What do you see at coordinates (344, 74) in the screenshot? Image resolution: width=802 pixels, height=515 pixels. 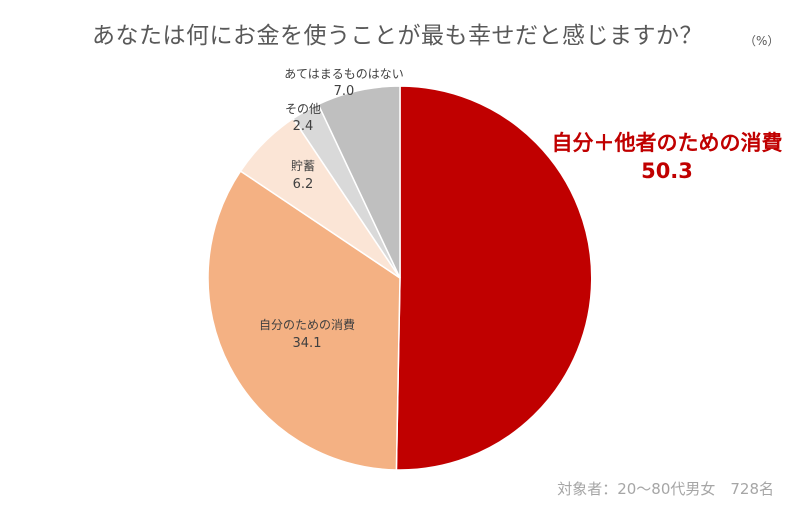 I see `slice-name-label: あてはまるものはない` at bounding box center [344, 74].